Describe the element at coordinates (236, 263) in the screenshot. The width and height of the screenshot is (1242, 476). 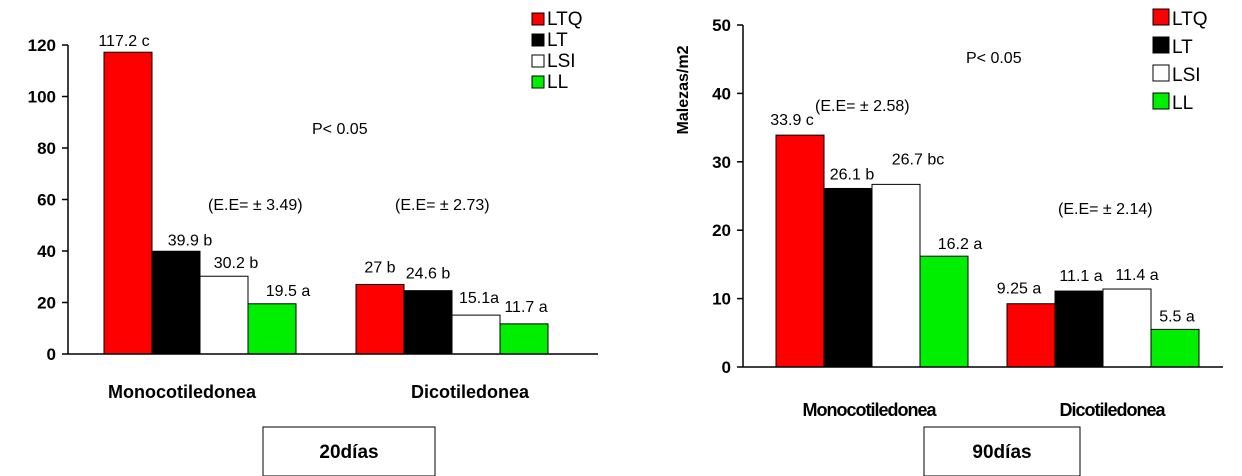
I see `data-label: 30.2 b` at that location.